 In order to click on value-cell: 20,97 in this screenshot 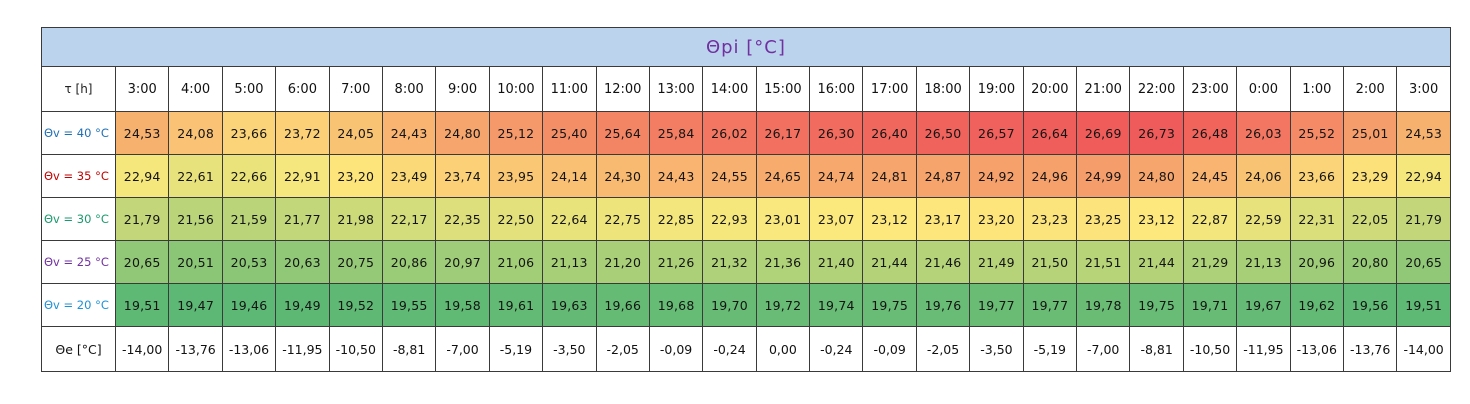, I will do `click(462, 262)`.